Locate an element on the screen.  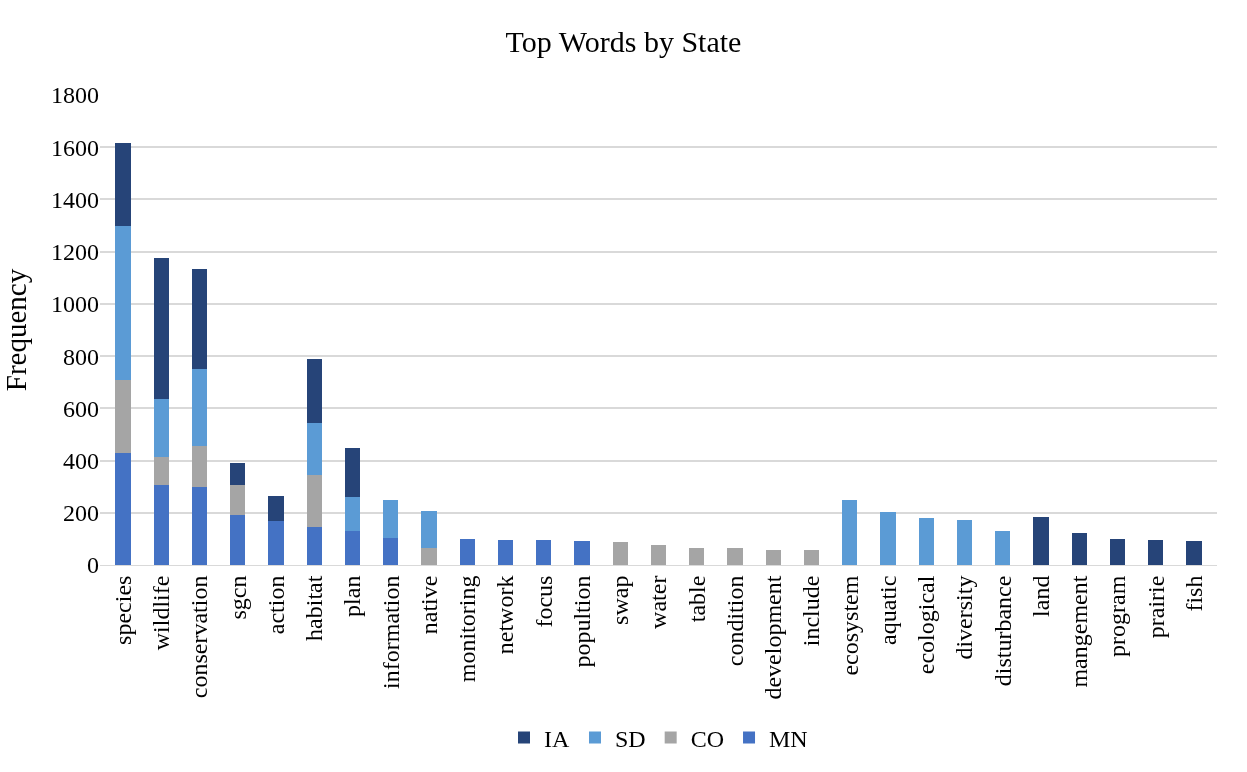
y-tick-label: 200 is located at coordinates (81, 513).